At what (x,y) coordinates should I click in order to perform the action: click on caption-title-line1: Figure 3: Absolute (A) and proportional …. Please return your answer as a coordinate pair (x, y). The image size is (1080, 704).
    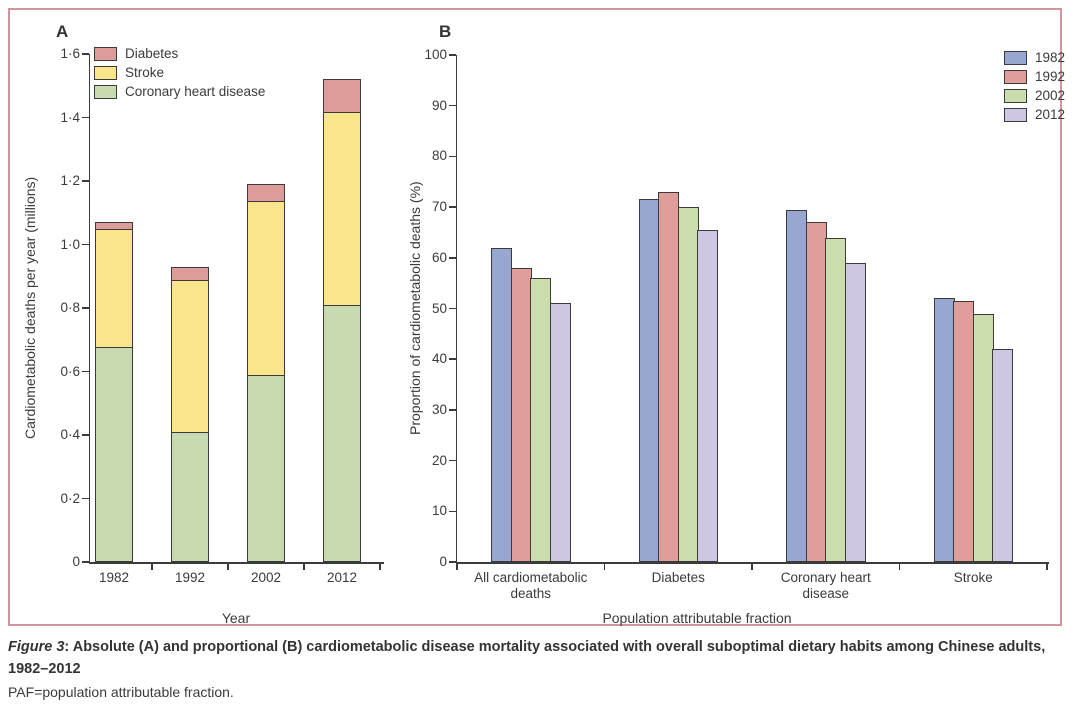
    Looking at the image, I should click on (539, 647).